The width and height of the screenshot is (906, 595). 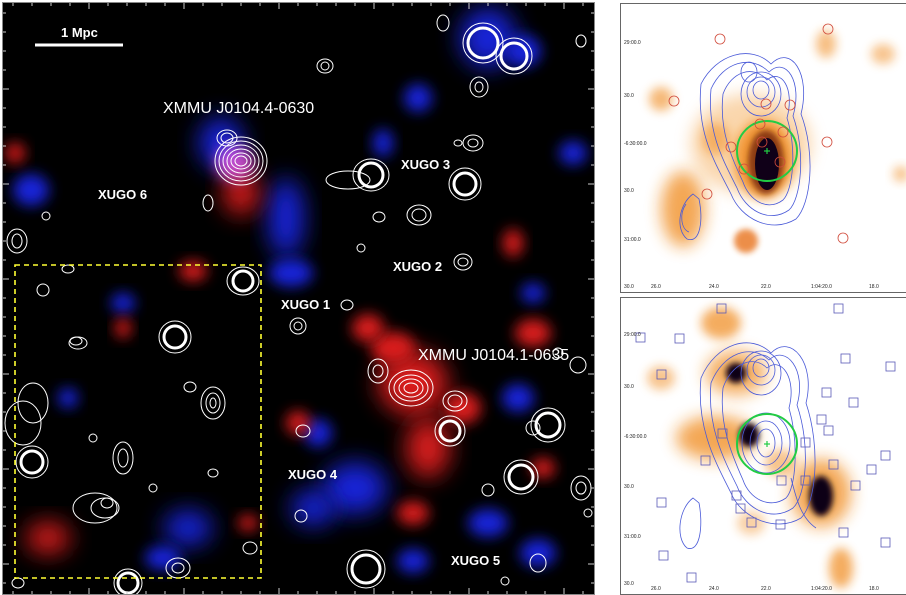 I want to click on cluster-label-2: XMMU J0104.1-0635, so click(x=493, y=355).